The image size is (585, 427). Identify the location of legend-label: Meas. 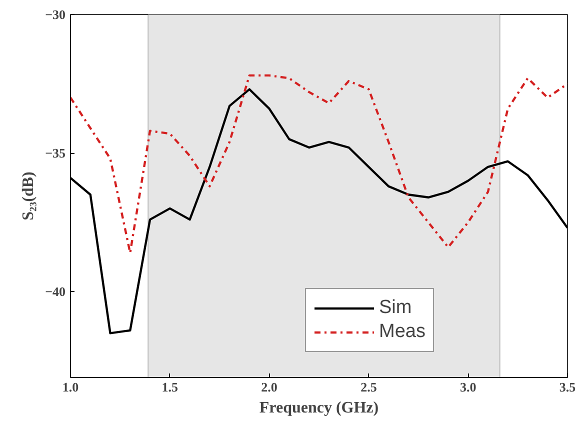
(402, 332).